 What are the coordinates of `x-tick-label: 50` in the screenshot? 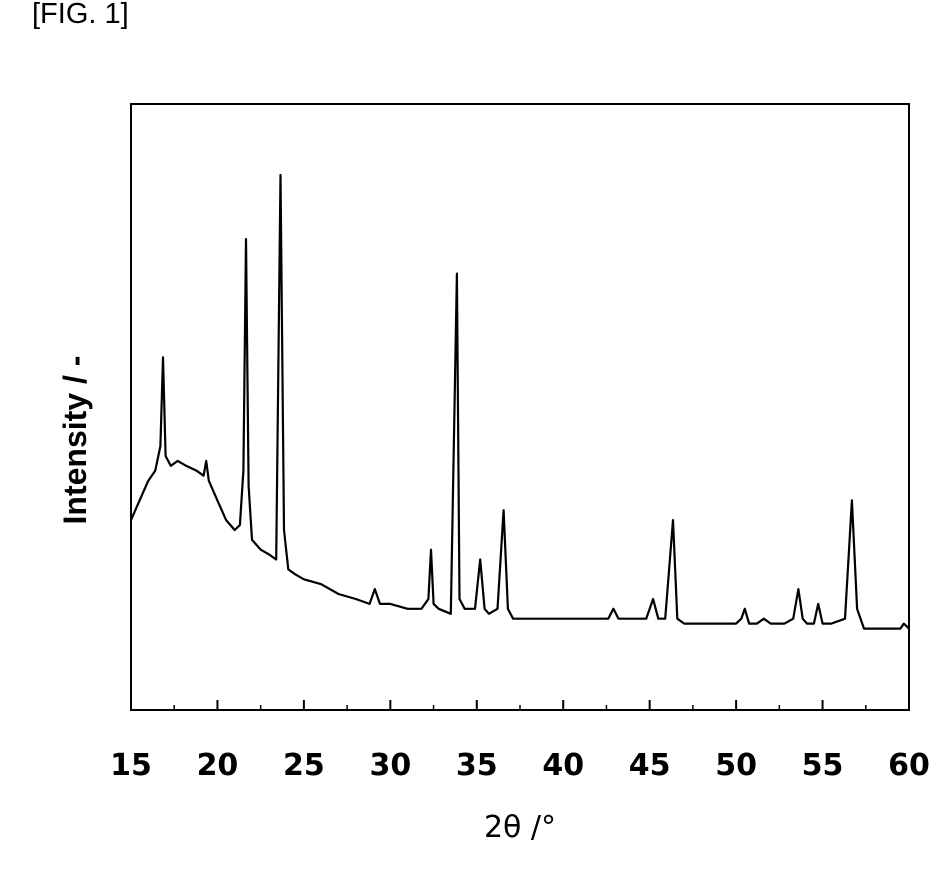 It's located at (736, 765).